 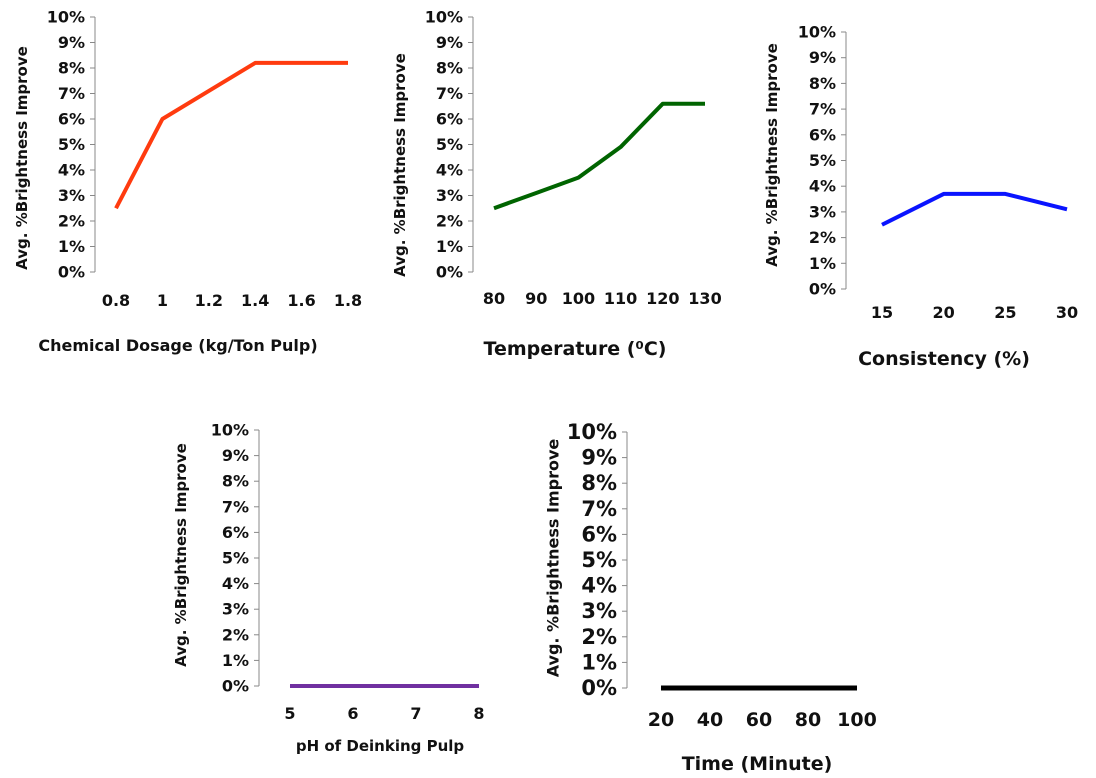 What do you see at coordinates (301, 300) in the screenshot?
I see `x-tick-label: 1.6` at bounding box center [301, 300].